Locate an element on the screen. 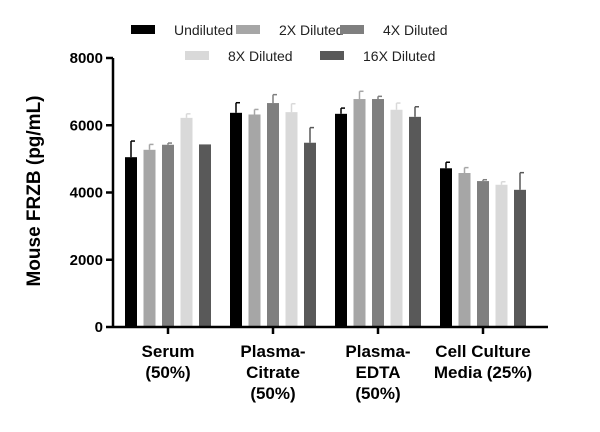 Image resolution: width=600 pixels, height=432 pixels. legend-label: 8X Diluted is located at coordinates (260, 56).